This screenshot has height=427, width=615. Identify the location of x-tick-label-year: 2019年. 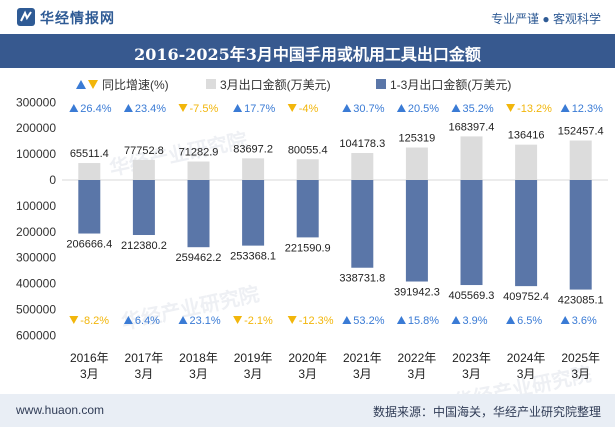
(253, 358).